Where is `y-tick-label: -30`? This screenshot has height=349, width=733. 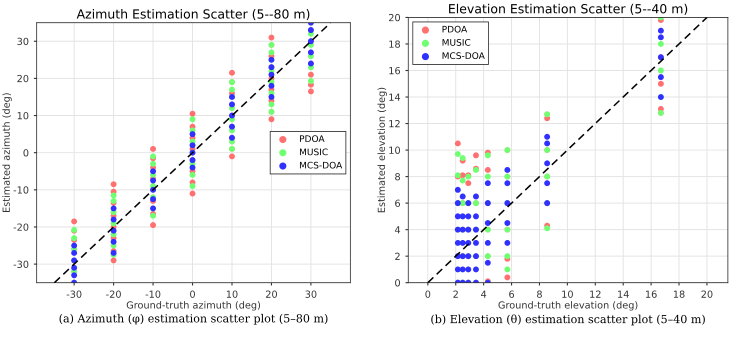
y-tick-label: -30 is located at coordinates (21, 264).